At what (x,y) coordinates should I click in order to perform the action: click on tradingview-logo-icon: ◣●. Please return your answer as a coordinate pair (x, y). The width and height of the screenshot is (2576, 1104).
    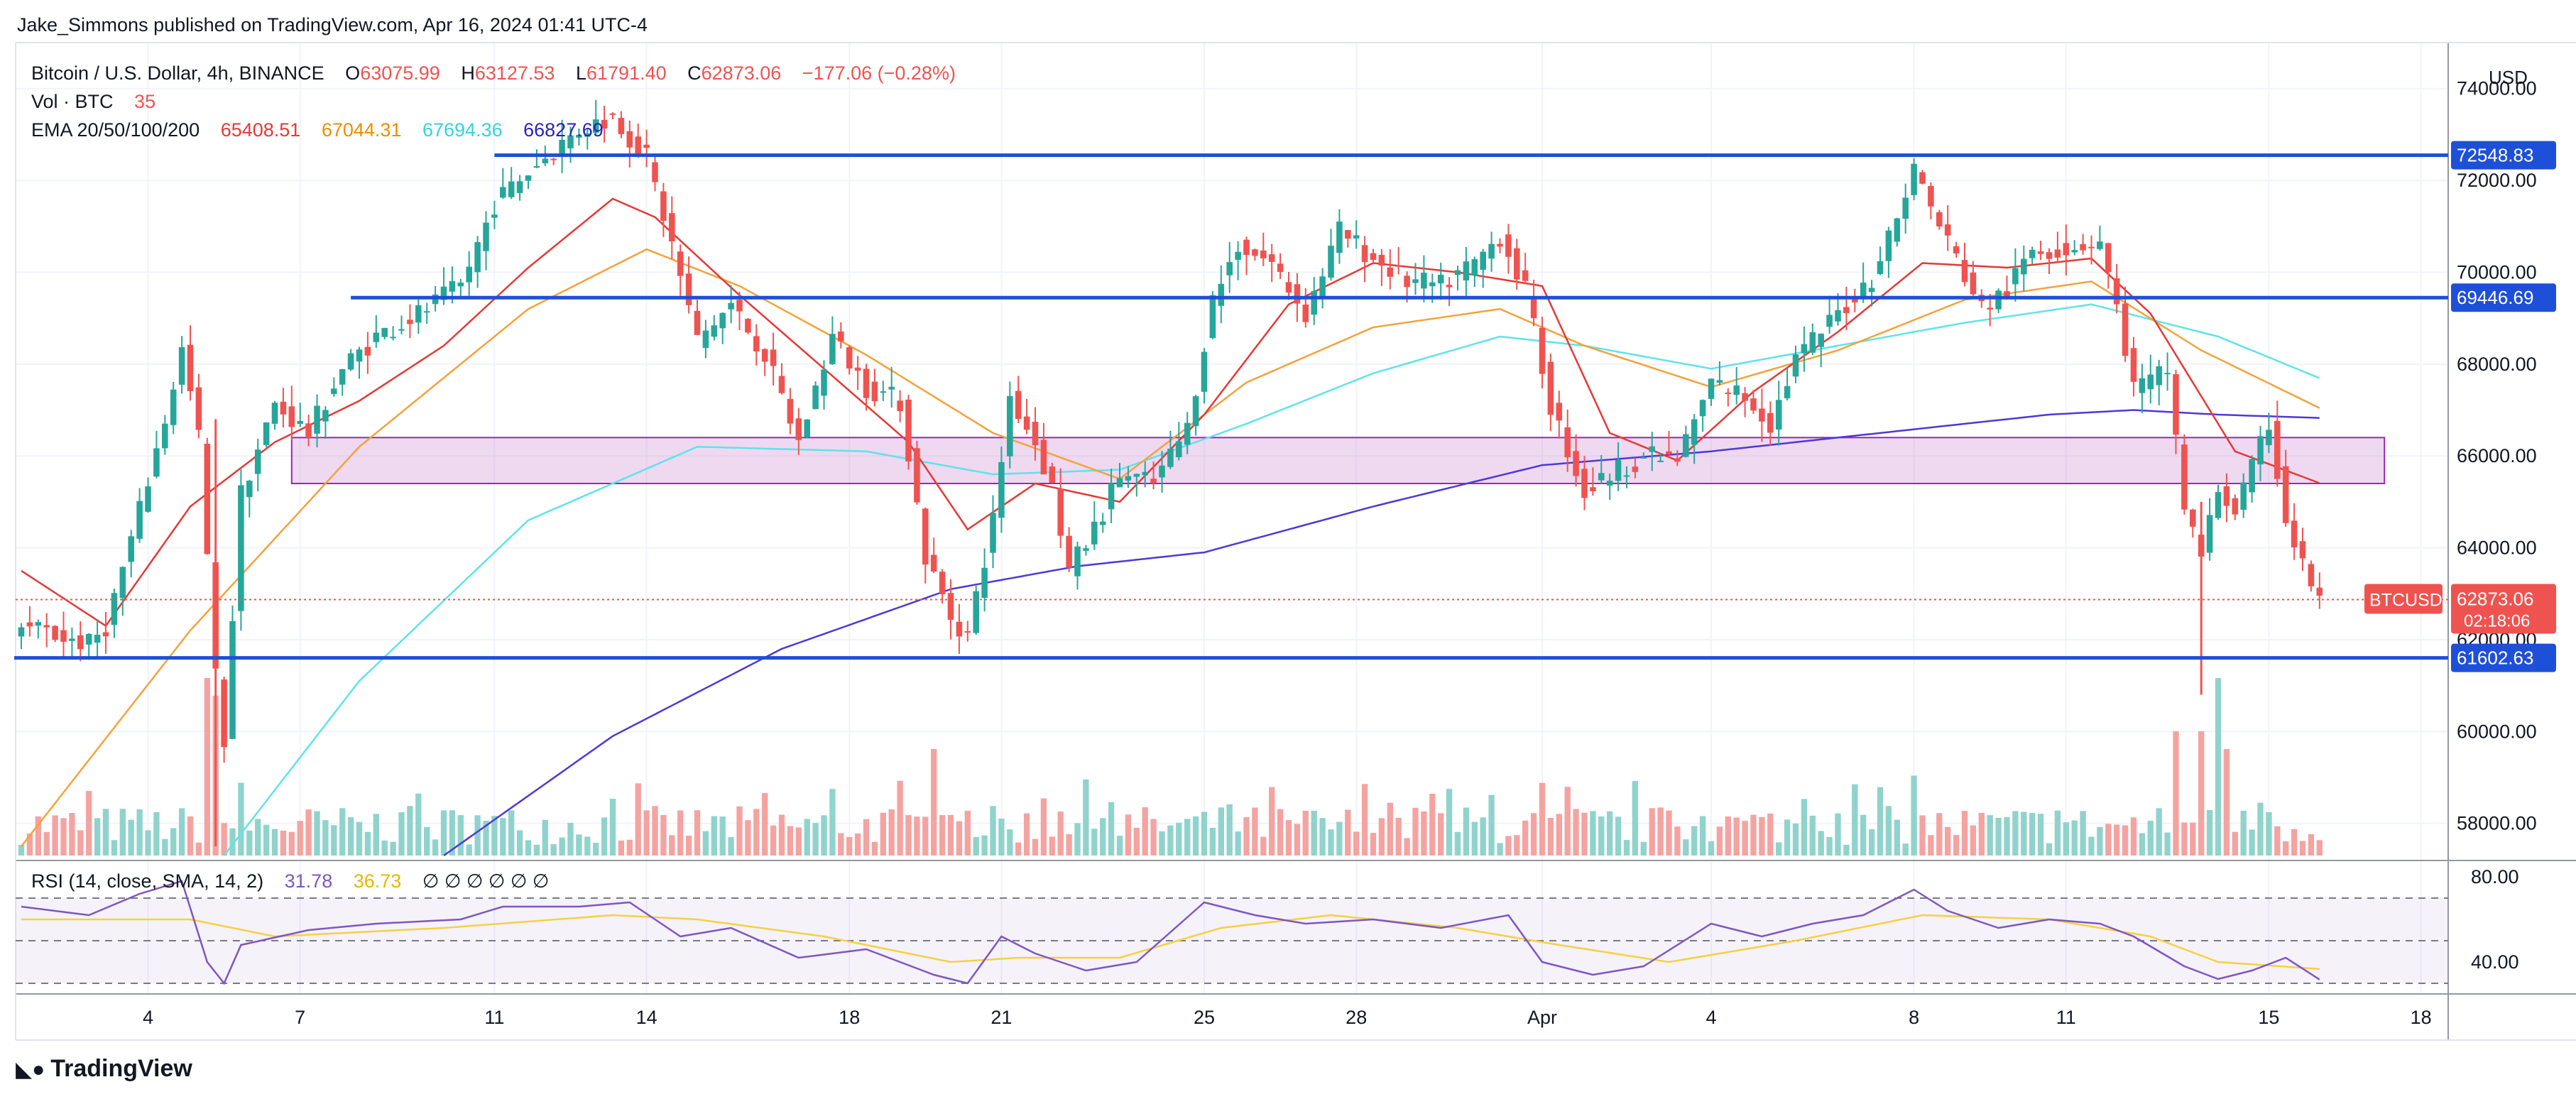
    Looking at the image, I should click on (30, 1069).